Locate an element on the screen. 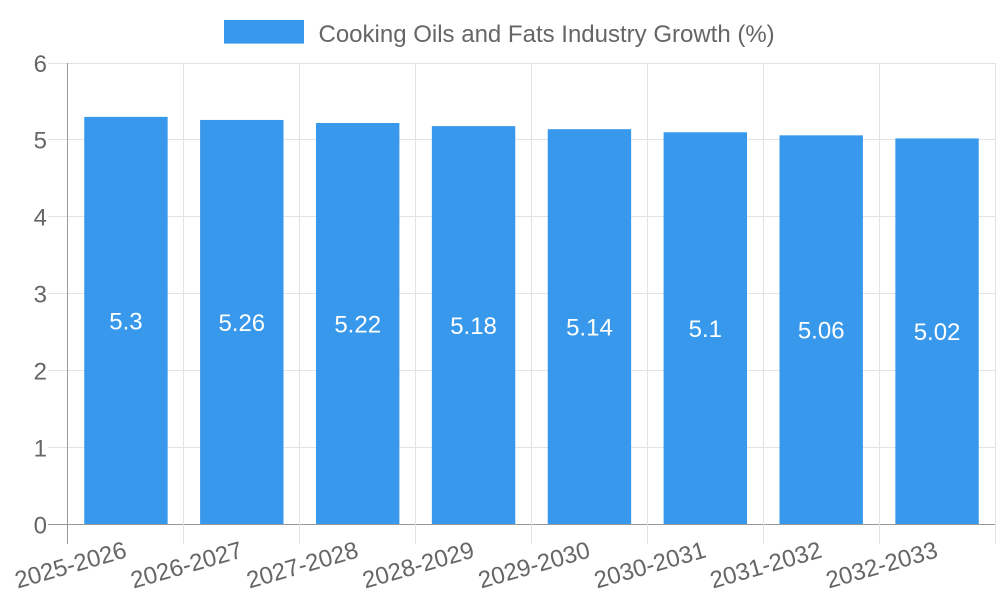  svg-text: 4 is located at coordinates (40, 218).